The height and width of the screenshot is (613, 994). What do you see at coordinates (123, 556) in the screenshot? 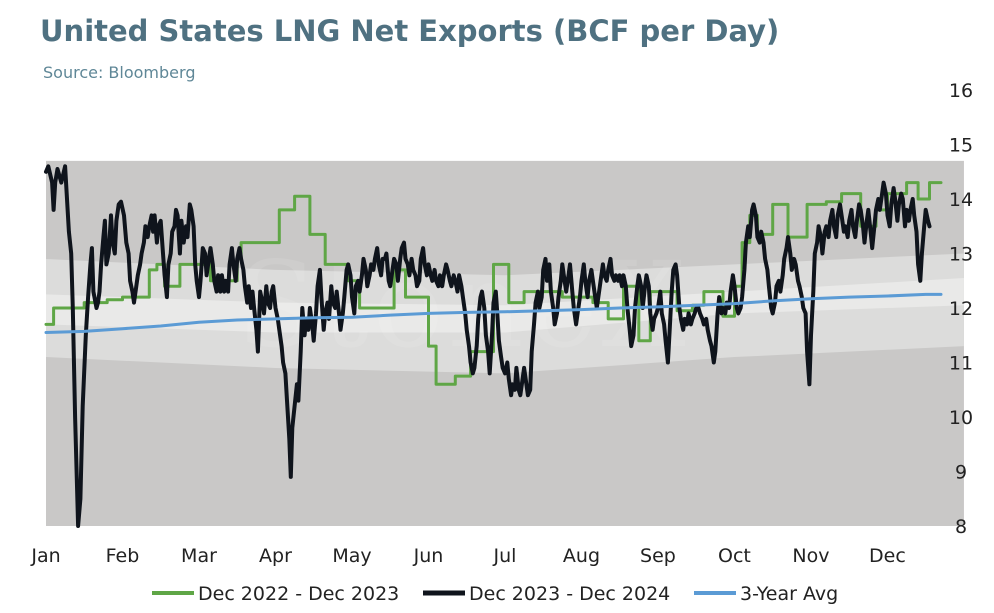
I see `x-tick-label: Feb` at bounding box center [123, 556].